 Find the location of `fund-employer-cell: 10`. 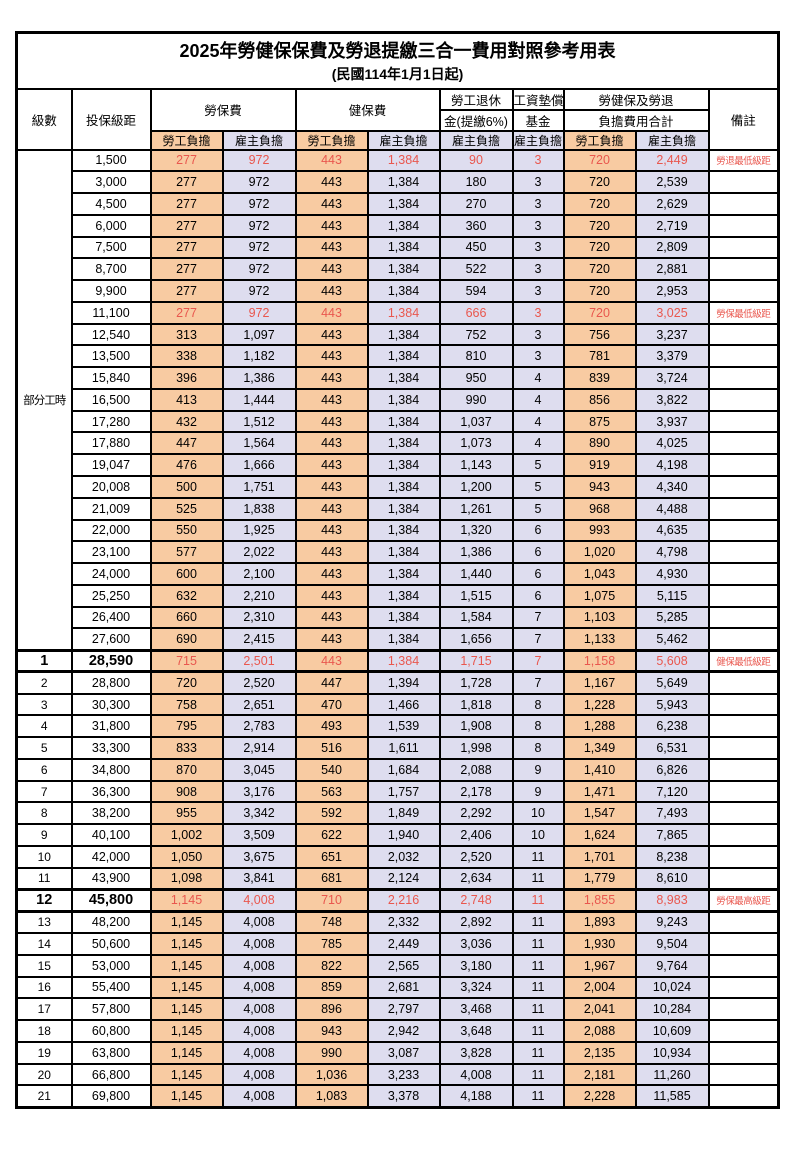

fund-employer-cell: 10 is located at coordinates (538, 835).